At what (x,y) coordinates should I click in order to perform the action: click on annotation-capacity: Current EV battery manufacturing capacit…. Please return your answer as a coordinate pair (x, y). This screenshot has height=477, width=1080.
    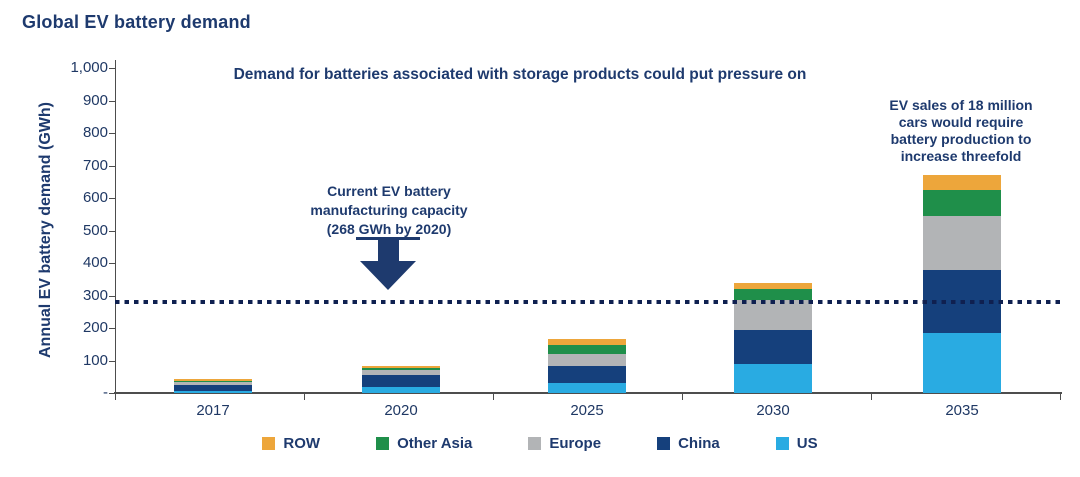
    Looking at the image, I should click on (389, 210).